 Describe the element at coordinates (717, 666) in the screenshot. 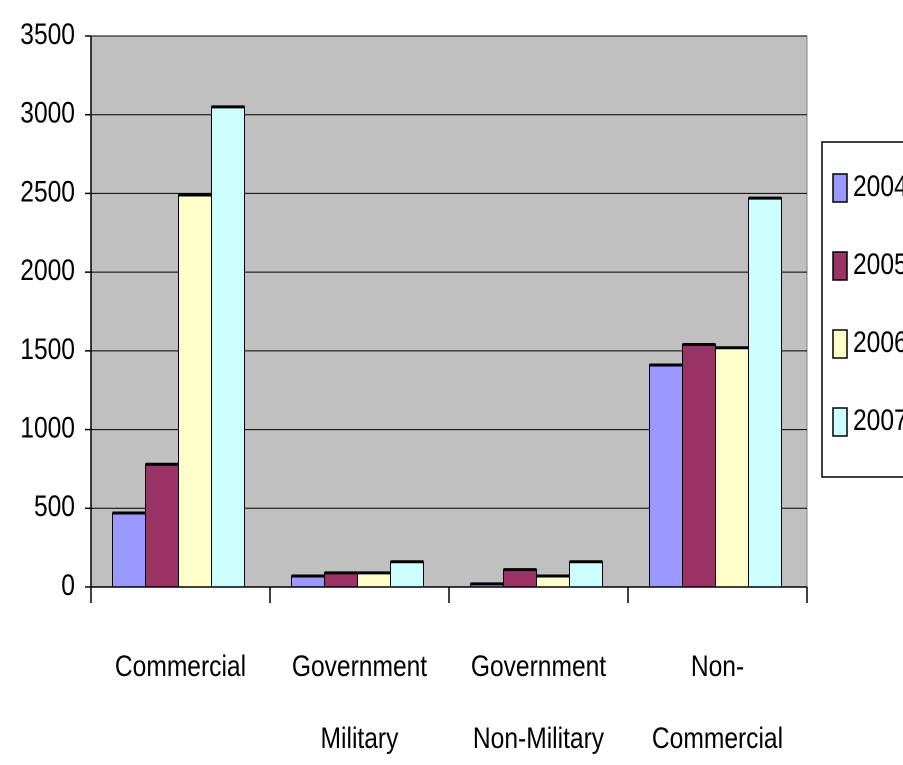

I see `category-label: Non-` at that location.